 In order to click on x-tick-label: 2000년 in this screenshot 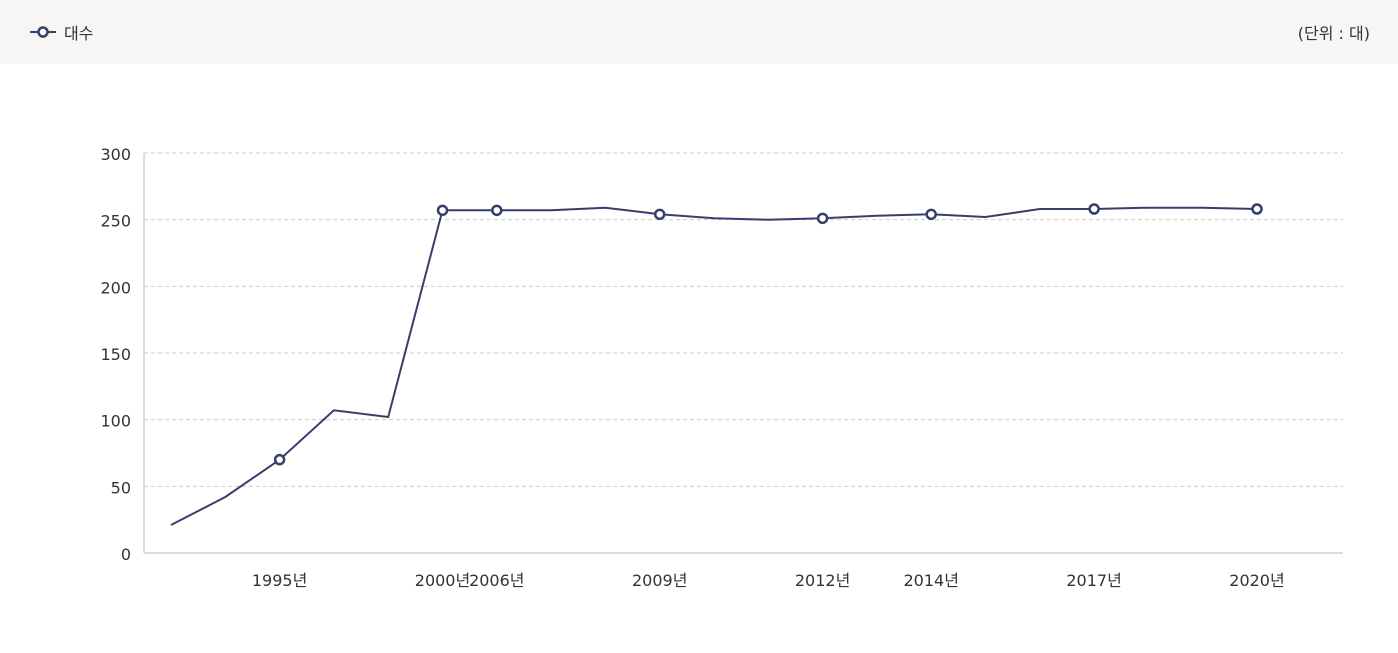, I will do `click(442, 580)`.